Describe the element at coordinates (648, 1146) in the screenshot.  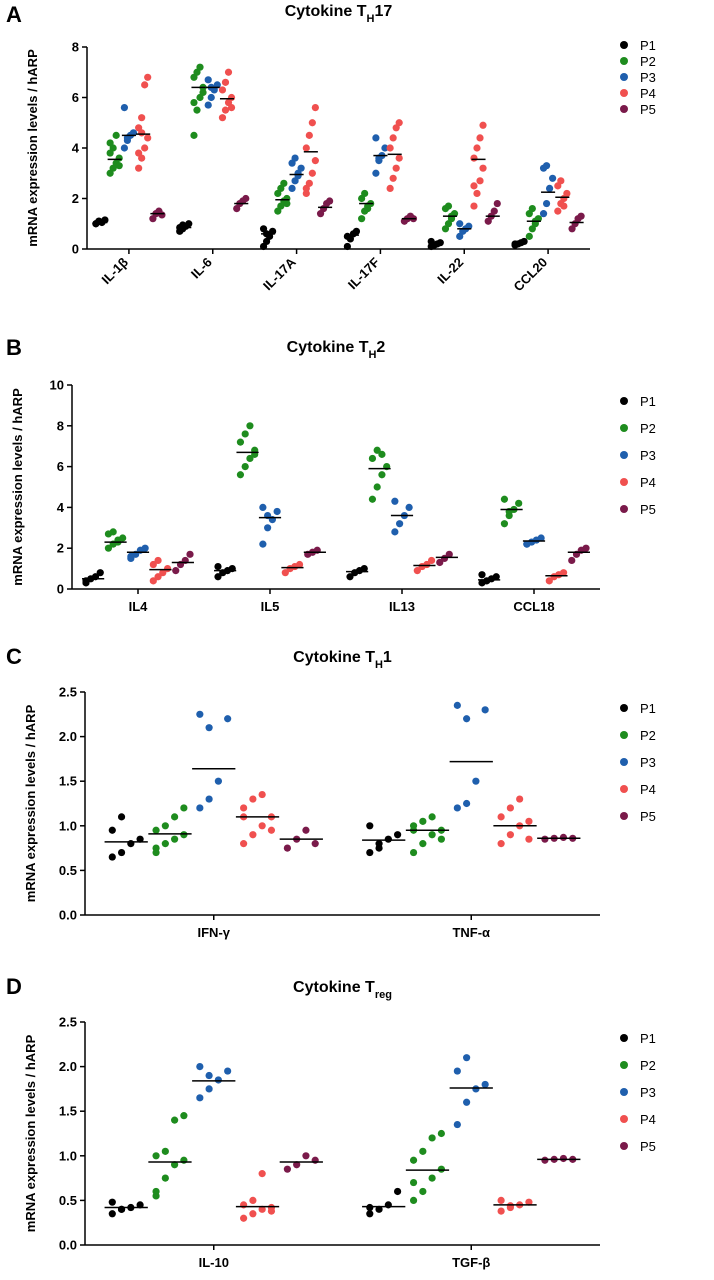
I see `legend-label: P5` at that location.